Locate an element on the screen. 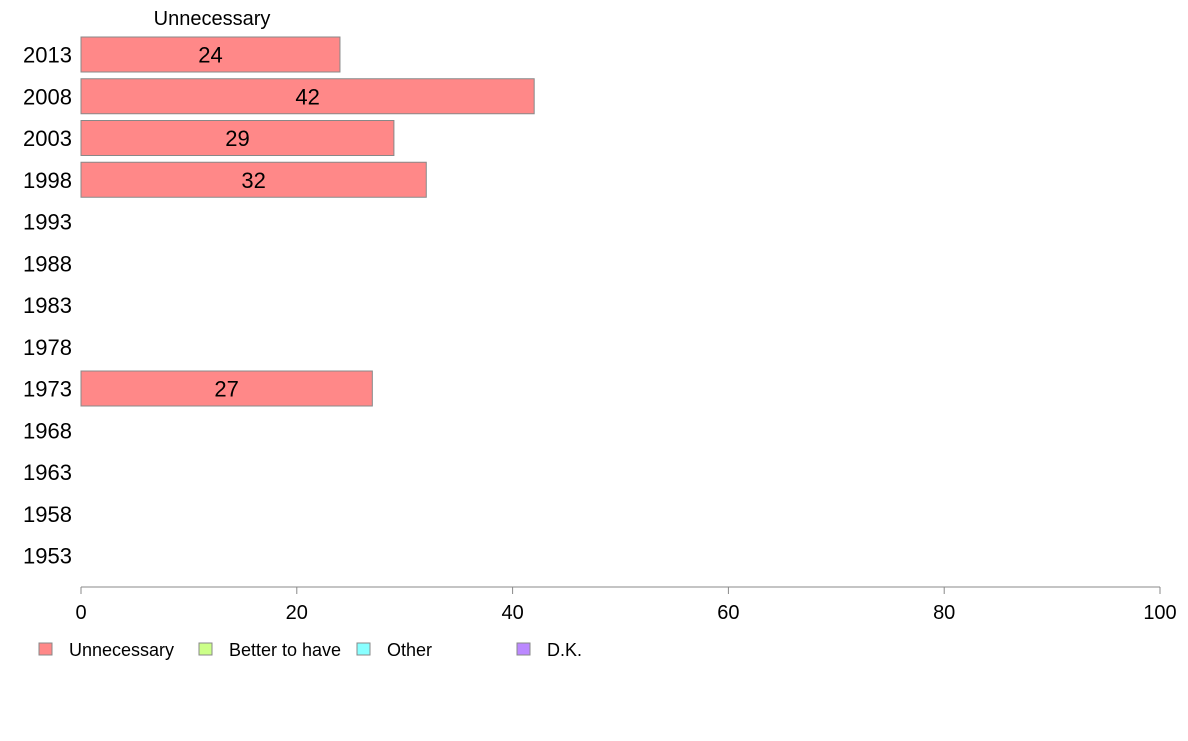 This screenshot has height=741, width=1188. category-label: 1968 is located at coordinates (47, 430).